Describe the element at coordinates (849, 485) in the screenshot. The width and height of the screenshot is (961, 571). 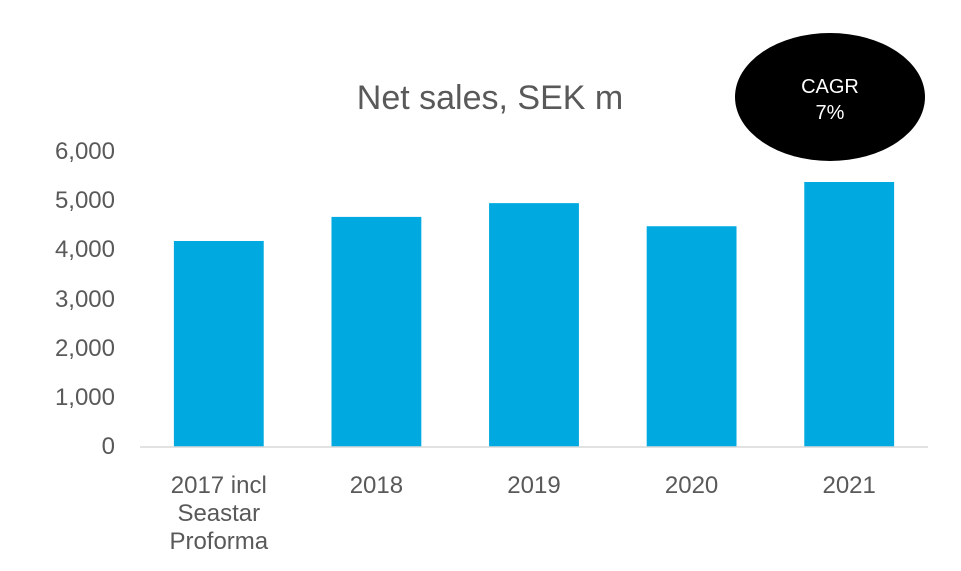
I see `x-tick-label: 2021` at that location.